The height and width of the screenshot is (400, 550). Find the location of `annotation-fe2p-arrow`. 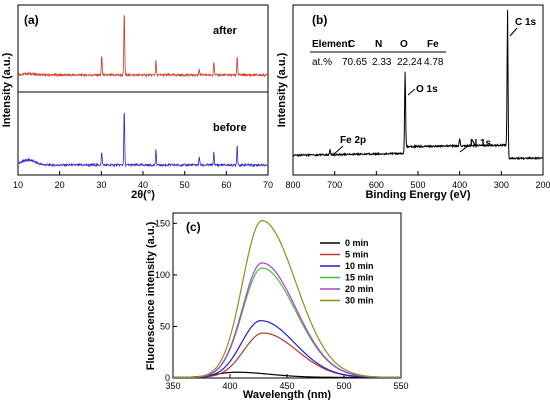

annotation-fe2p-arrow is located at coordinates (338, 150).